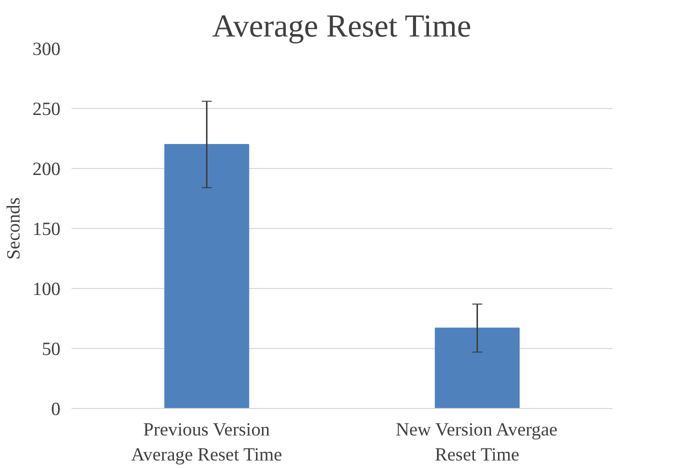  I want to click on chart-title: Average Reset Time, so click(342, 26).